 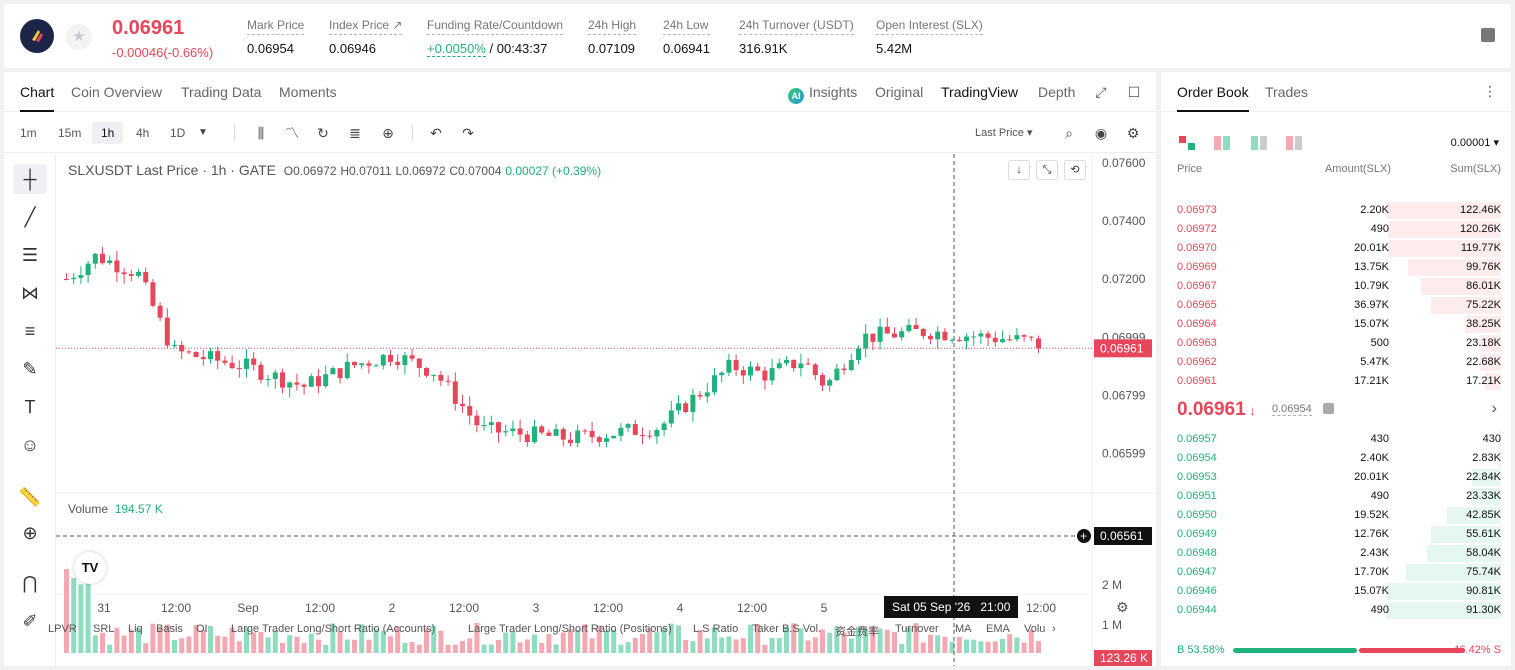 I want to click on bid-row: 0.06944 490 91.30K, so click(x=1336, y=610).